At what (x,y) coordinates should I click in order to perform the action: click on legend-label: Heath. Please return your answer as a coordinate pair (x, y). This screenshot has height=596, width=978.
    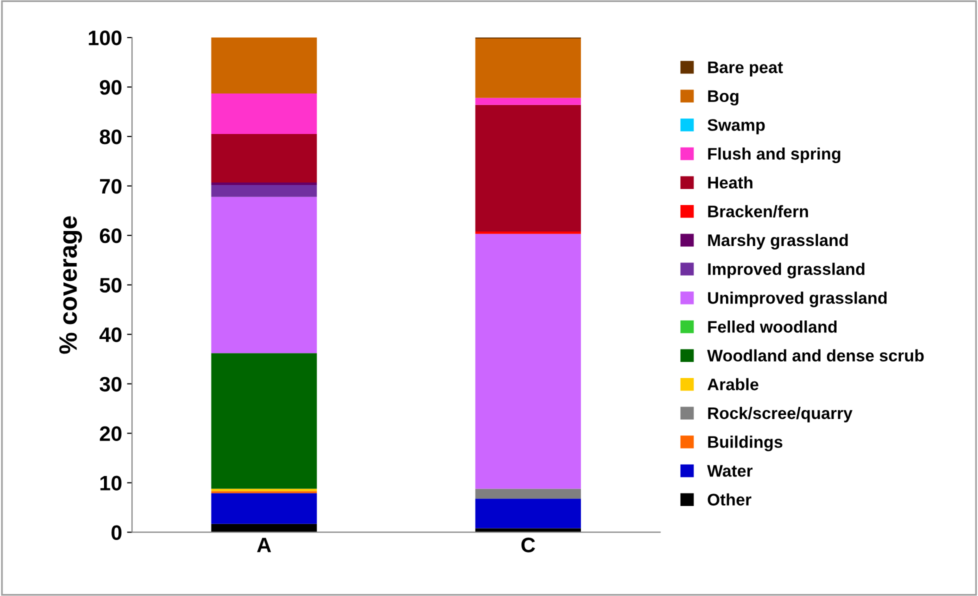
    Looking at the image, I should click on (730, 182).